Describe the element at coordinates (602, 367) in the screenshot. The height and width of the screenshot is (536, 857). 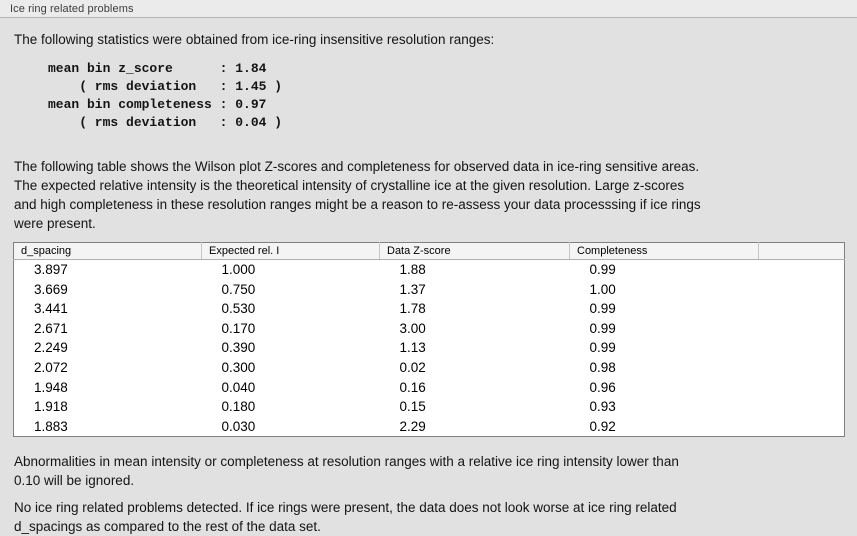
I see `table-cell: 0.98` at that location.